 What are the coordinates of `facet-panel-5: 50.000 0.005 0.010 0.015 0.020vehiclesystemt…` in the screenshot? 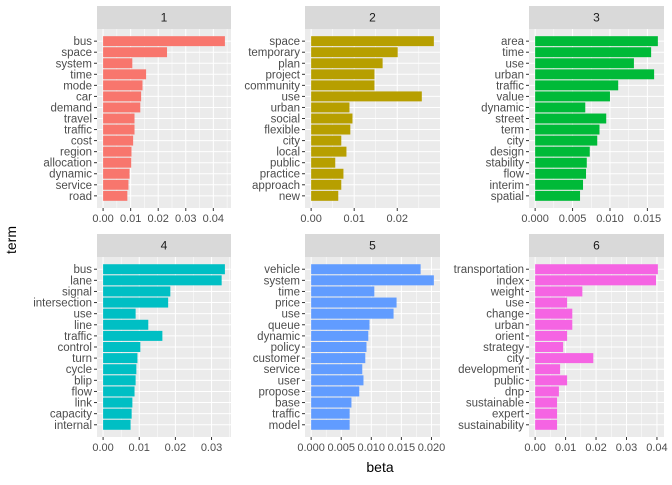 It's located at (349, 344).